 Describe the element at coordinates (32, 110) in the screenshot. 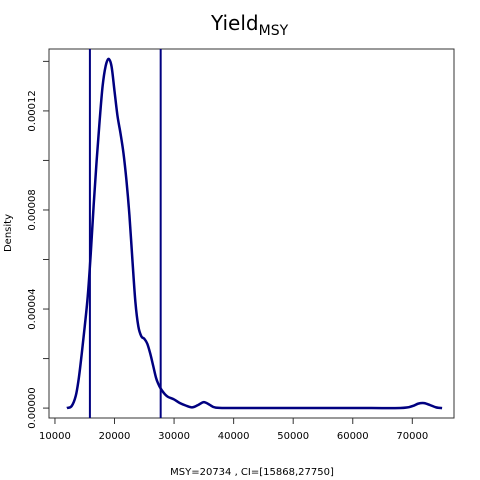

I see `y-tick-label: 0.00012` at that location.